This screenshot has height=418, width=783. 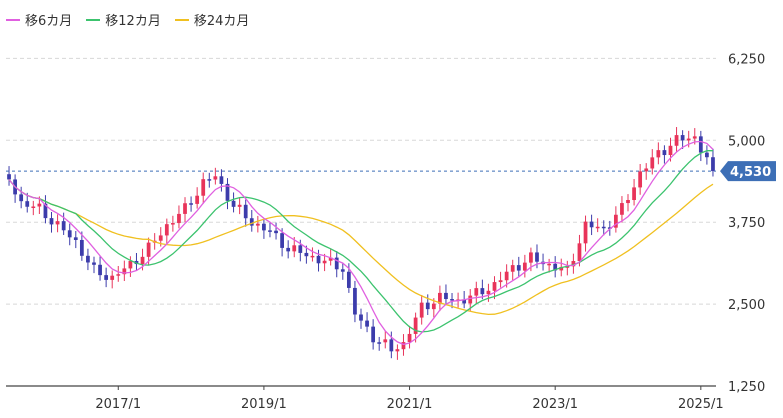 I want to click on current-price-tag, so click(x=748, y=171).